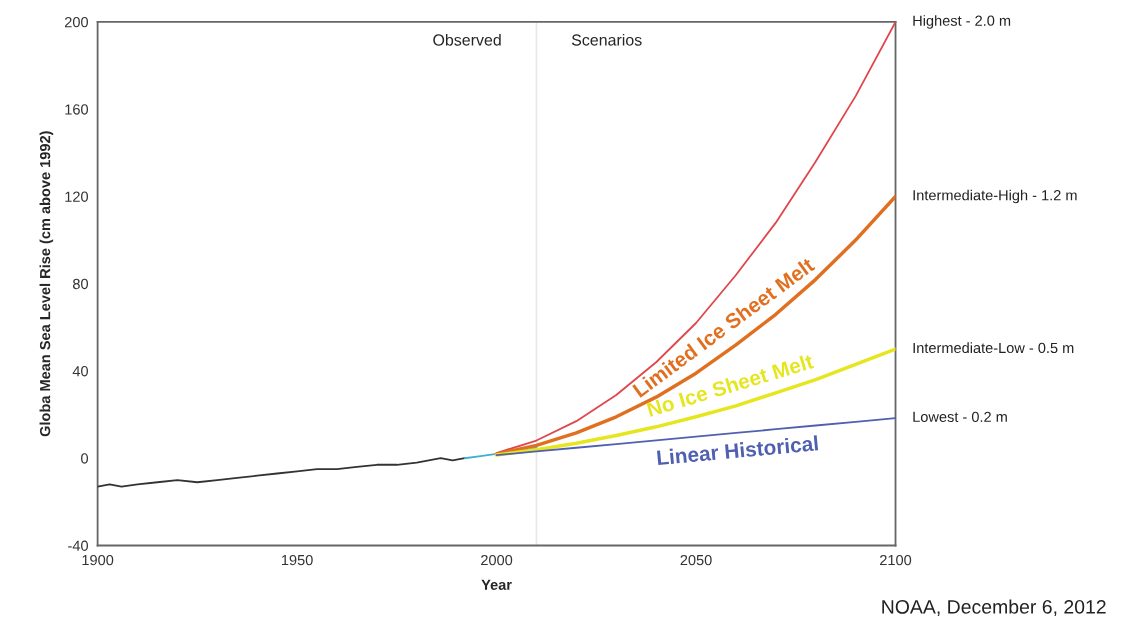 Image resolution: width=1135 pixels, height=627 pixels. Describe the element at coordinates (467, 39) in the screenshot. I see `annotation: Observed` at that location.